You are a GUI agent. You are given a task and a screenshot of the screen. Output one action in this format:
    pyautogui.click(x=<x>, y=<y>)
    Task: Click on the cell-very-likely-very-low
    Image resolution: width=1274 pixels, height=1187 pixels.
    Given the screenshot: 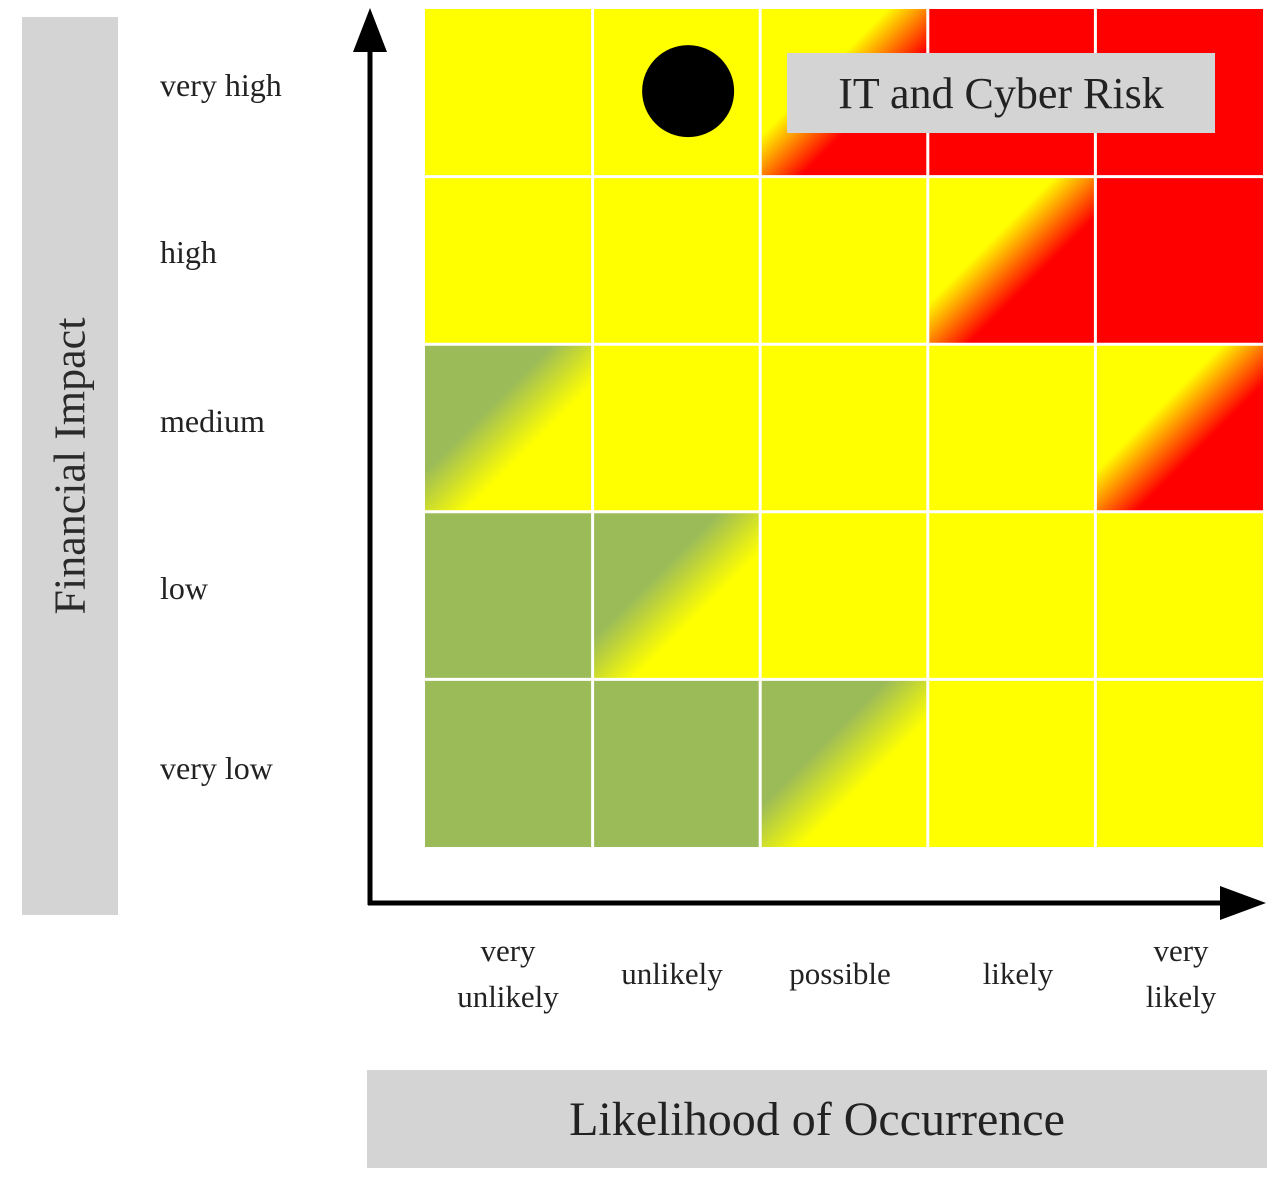 What is the action you would take?
    pyautogui.click(x=1179, y=763)
    